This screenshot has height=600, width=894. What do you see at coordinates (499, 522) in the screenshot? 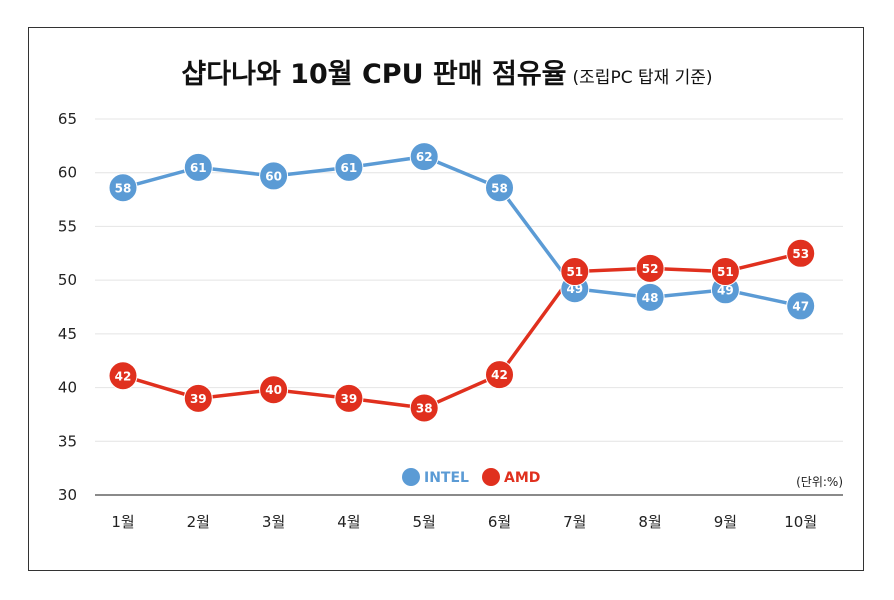
I see `x-tick-label: 6월` at bounding box center [499, 522].